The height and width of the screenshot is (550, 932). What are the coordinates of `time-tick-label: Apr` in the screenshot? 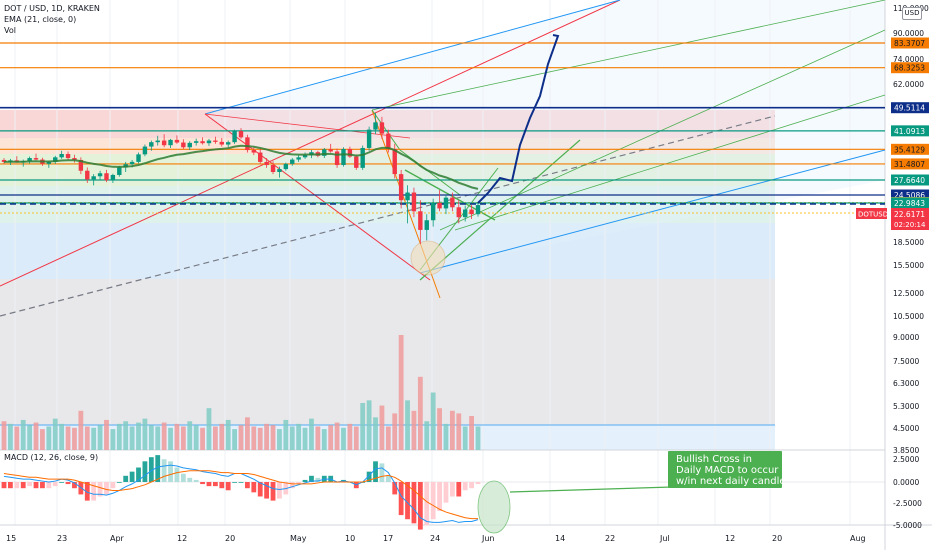 It's located at (117, 538).